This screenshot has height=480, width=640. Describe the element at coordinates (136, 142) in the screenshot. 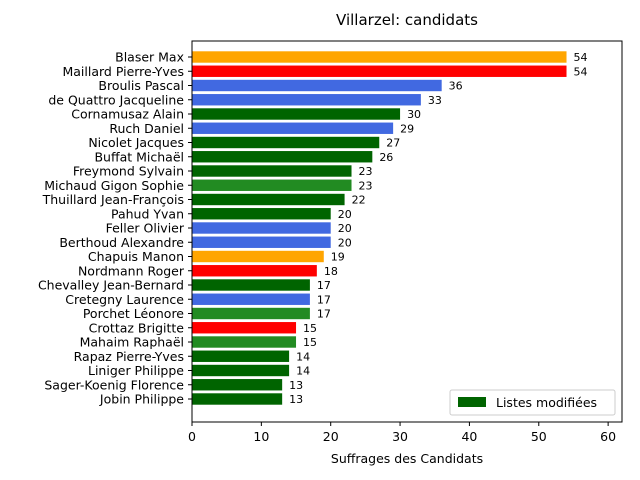

I see `category-label: Nicolet Jacques` at that location.